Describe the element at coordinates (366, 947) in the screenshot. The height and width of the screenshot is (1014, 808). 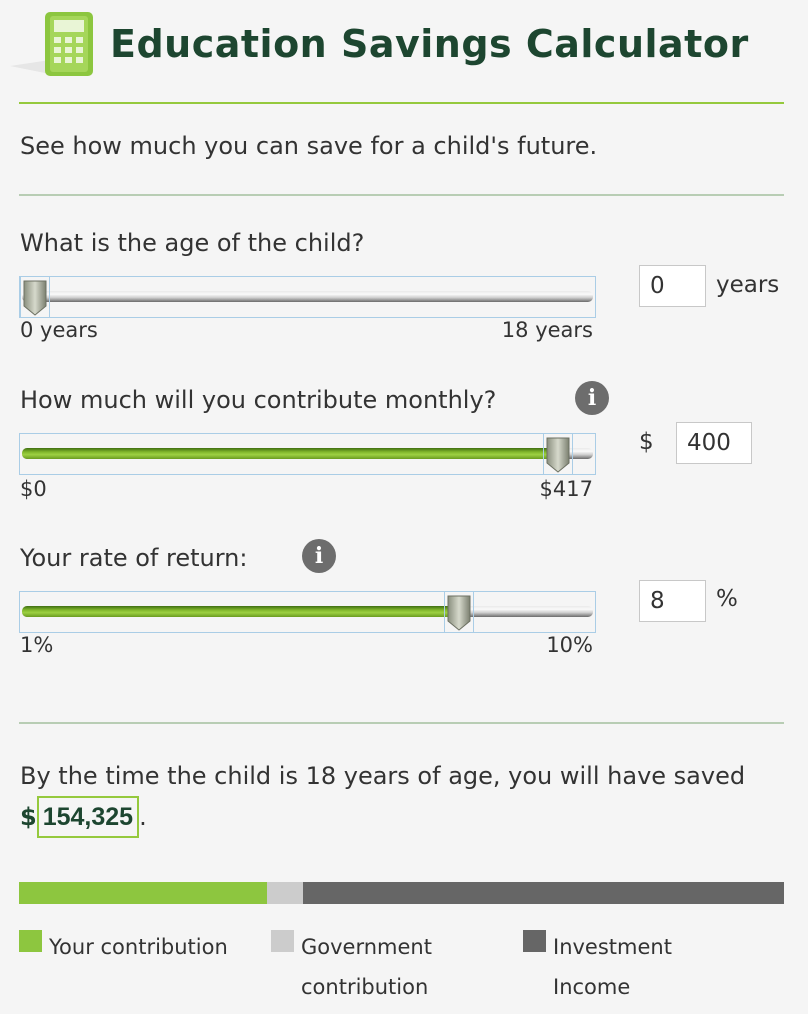
I see `legend-government-line1: Government` at that location.